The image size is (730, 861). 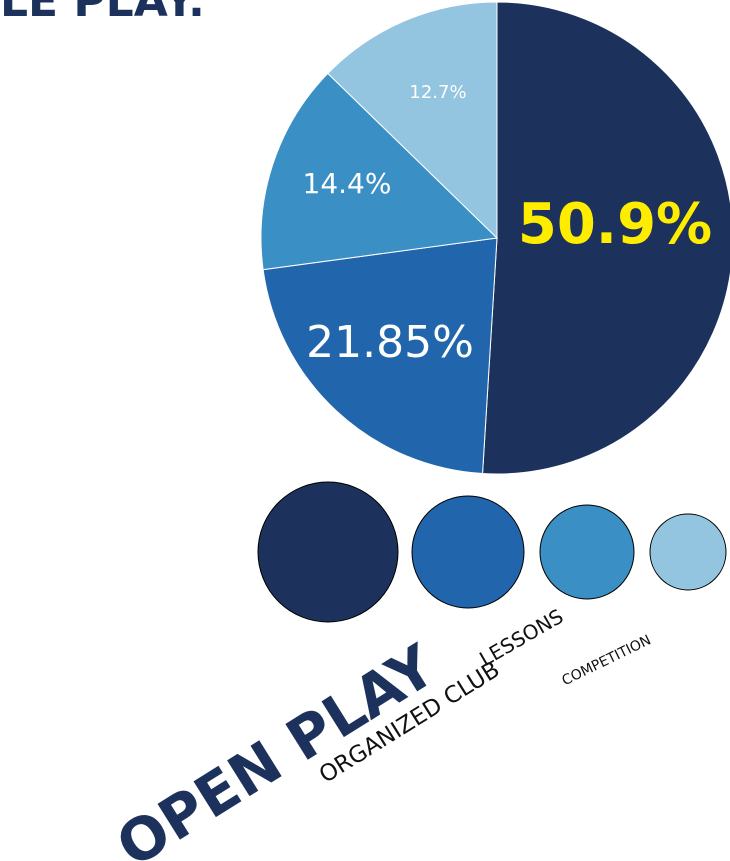 I want to click on value-label: 12.7%, so click(x=437, y=92).